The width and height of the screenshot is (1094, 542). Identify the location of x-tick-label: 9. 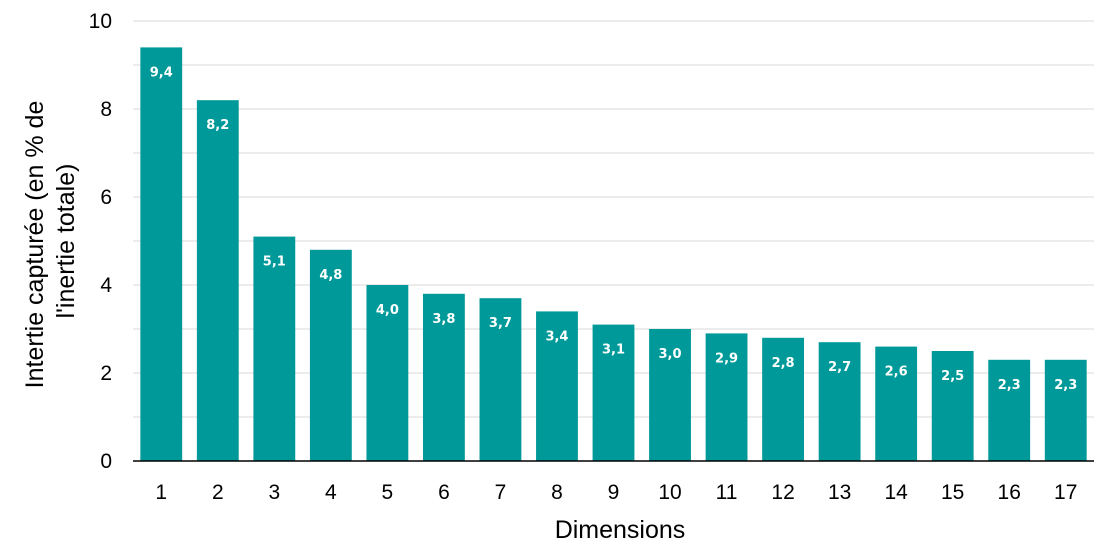
(614, 492).